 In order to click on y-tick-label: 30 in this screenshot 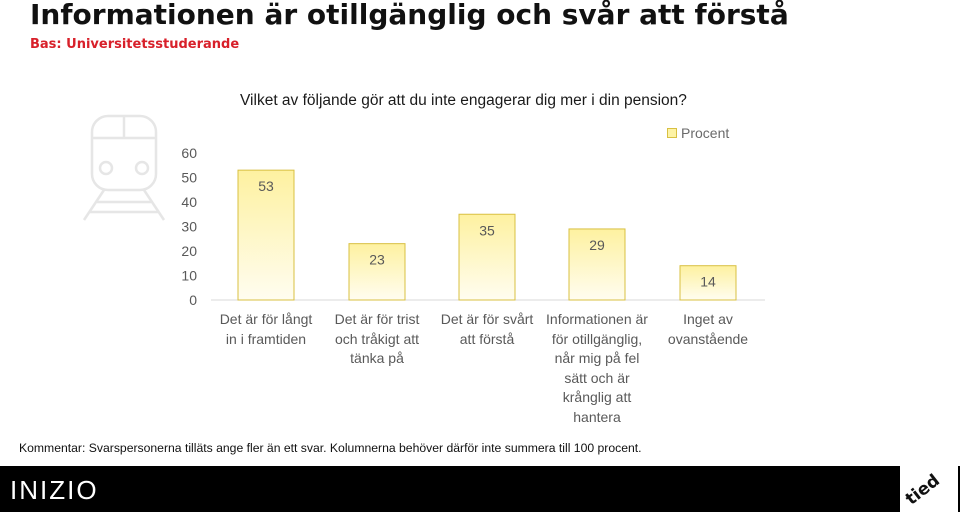, I will do `click(189, 227)`.